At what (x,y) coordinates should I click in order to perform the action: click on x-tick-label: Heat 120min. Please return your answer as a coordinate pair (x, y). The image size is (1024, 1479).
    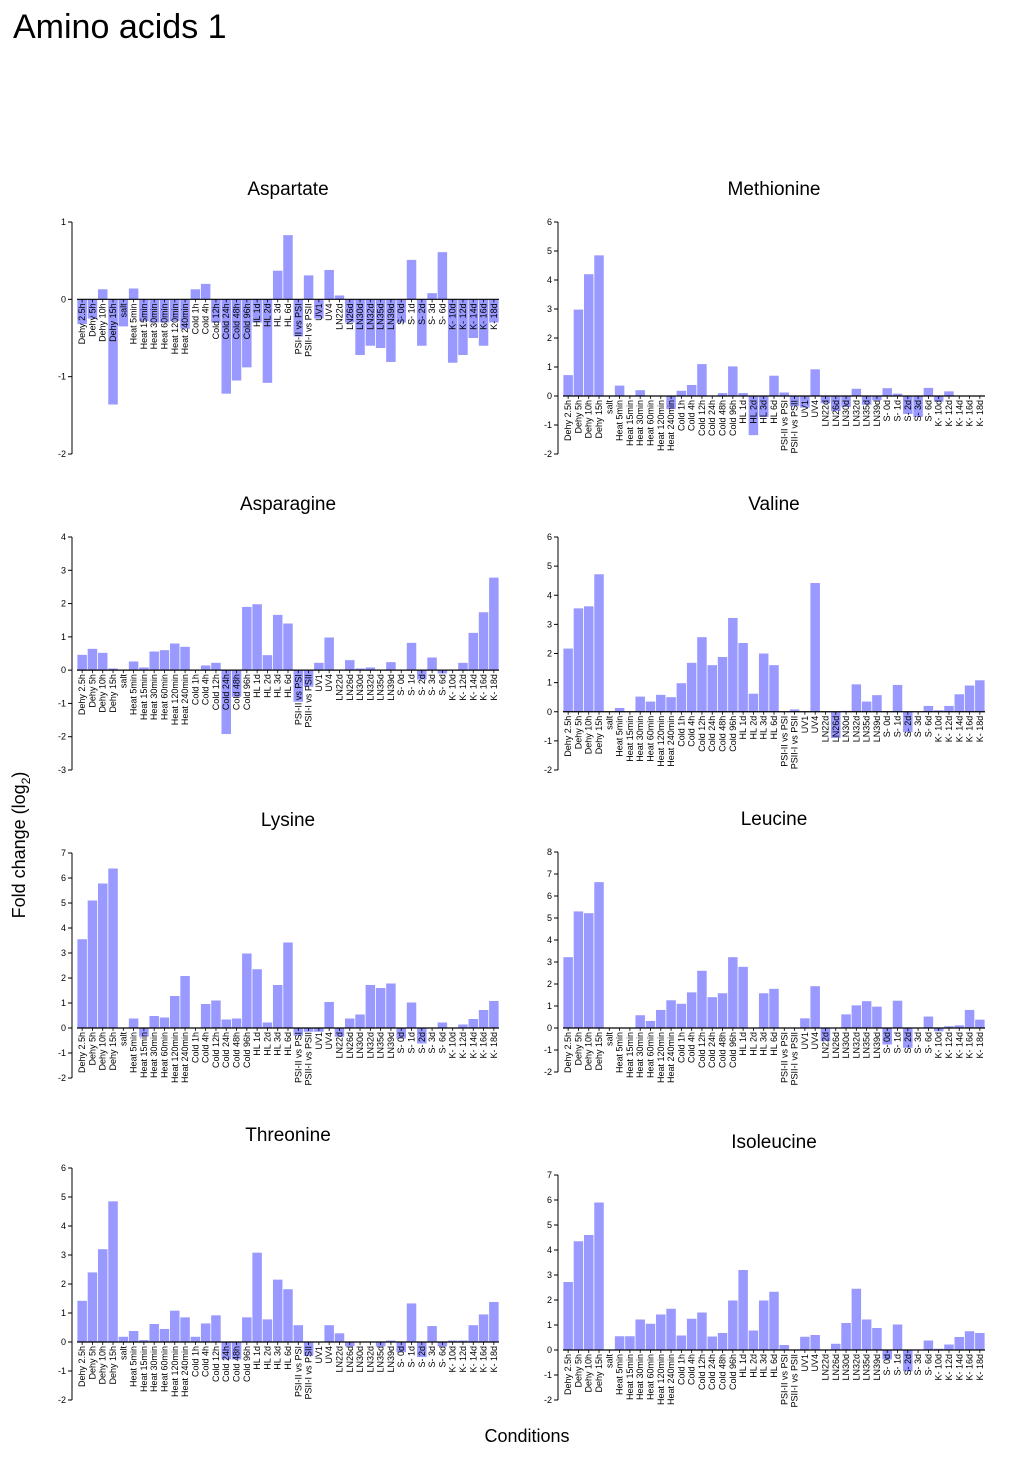
    Looking at the image, I should click on (661, 741).